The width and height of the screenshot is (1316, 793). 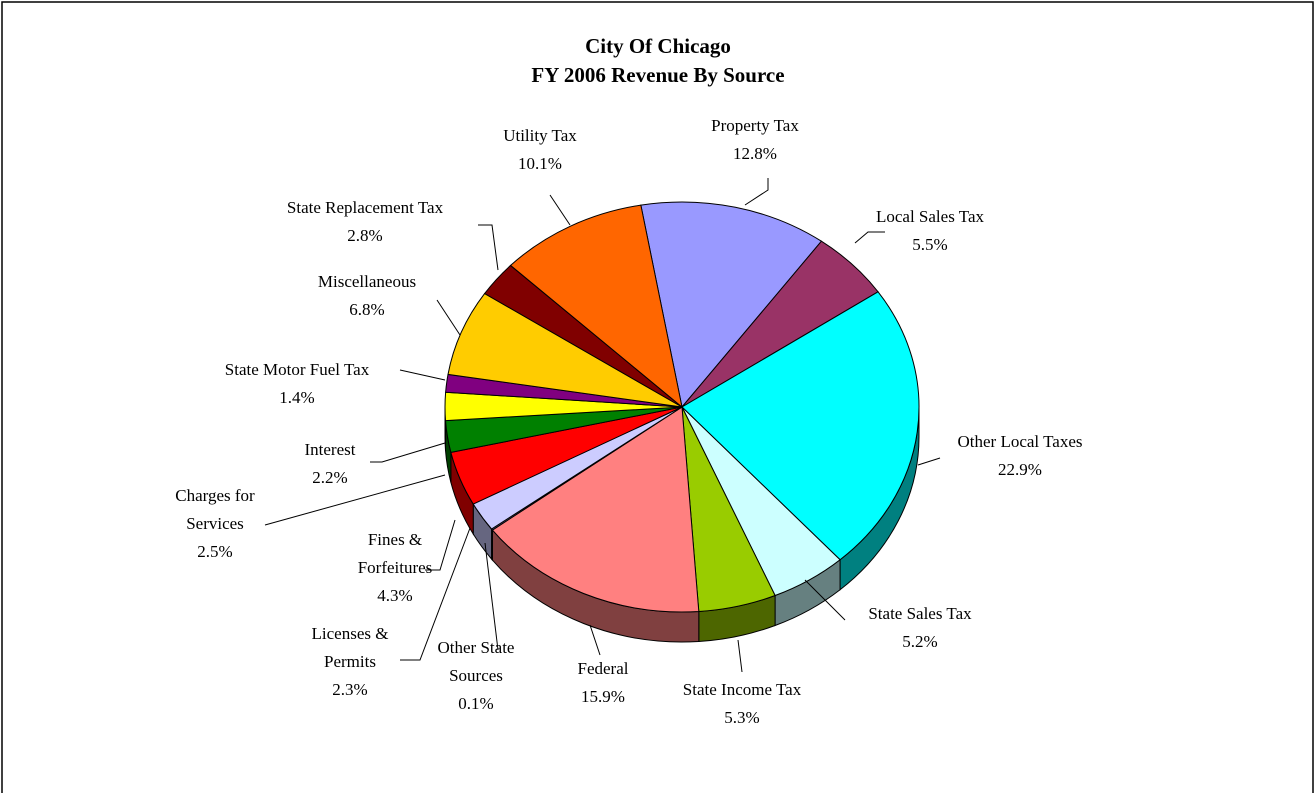 I want to click on value-label: 12.8%, so click(x=755, y=153).